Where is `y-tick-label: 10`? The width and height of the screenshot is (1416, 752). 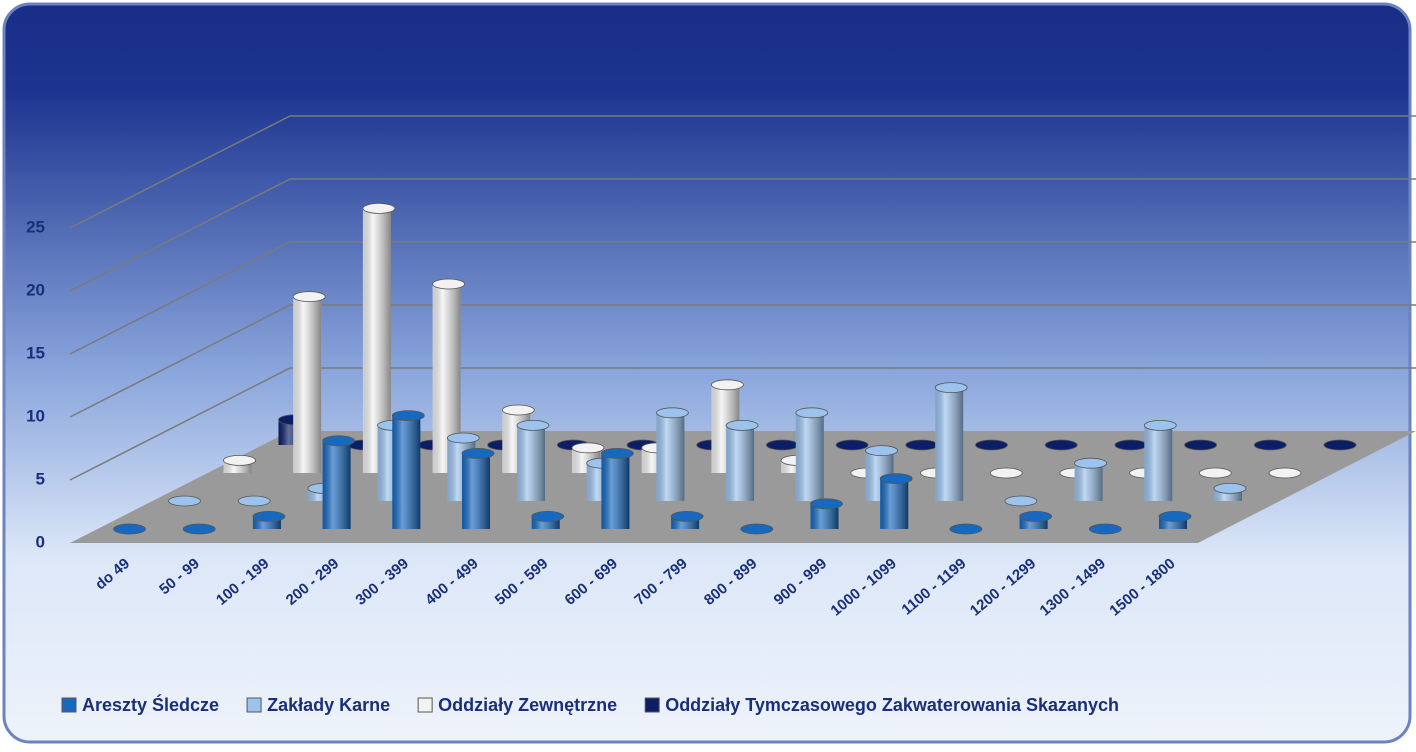
y-tick-label: 10 is located at coordinates (35, 415).